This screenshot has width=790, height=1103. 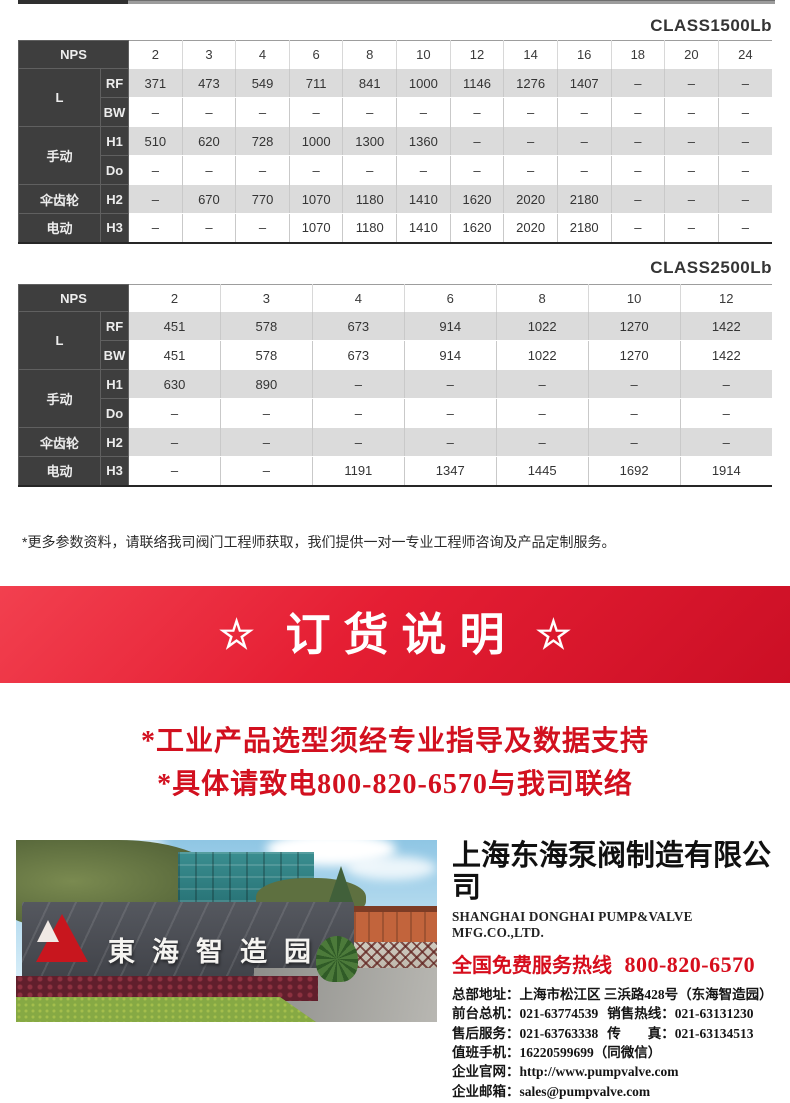 What do you see at coordinates (542, 355) in the screenshot?
I see `value-cell: 1022` at bounding box center [542, 355].